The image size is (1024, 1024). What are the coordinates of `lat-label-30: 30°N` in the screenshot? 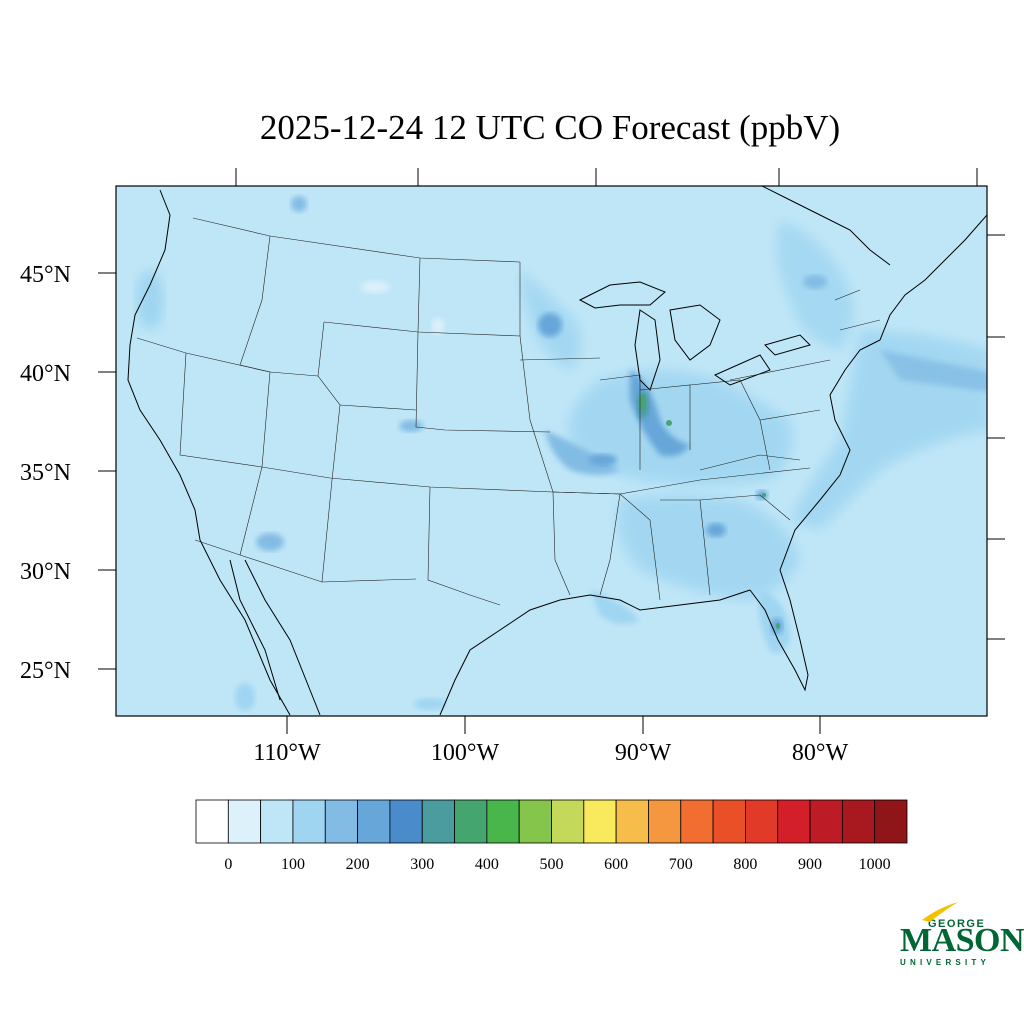 It's located at (45, 572).